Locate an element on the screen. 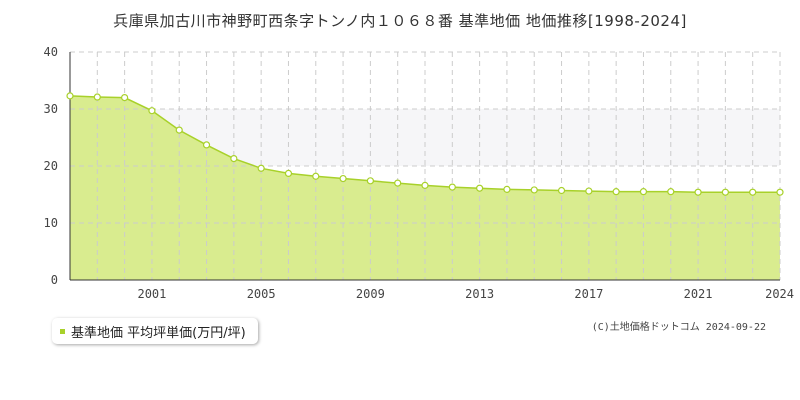 The height and width of the screenshot is (400, 800). y-tick-label: 30 is located at coordinates (51, 109).